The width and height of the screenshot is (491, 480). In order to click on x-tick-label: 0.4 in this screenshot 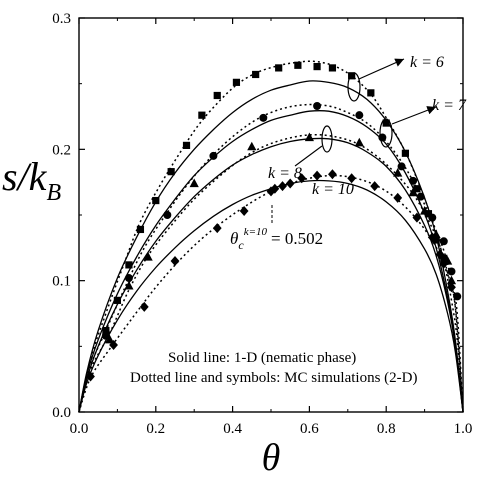, I will do `click(232, 429)`.